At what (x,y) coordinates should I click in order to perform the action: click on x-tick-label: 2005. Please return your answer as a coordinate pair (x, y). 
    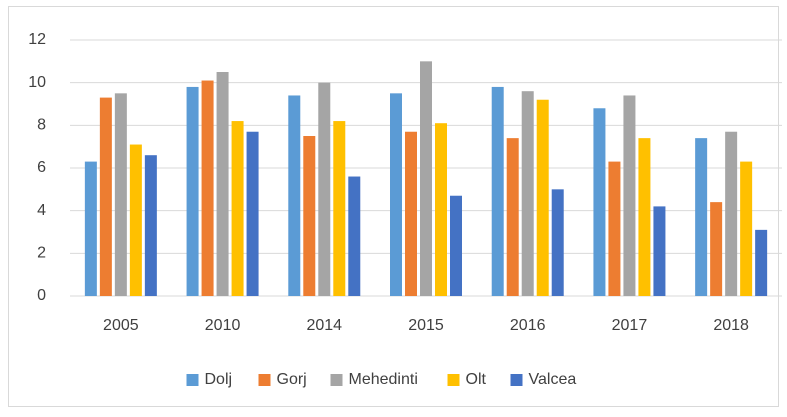
    Looking at the image, I should click on (121, 325).